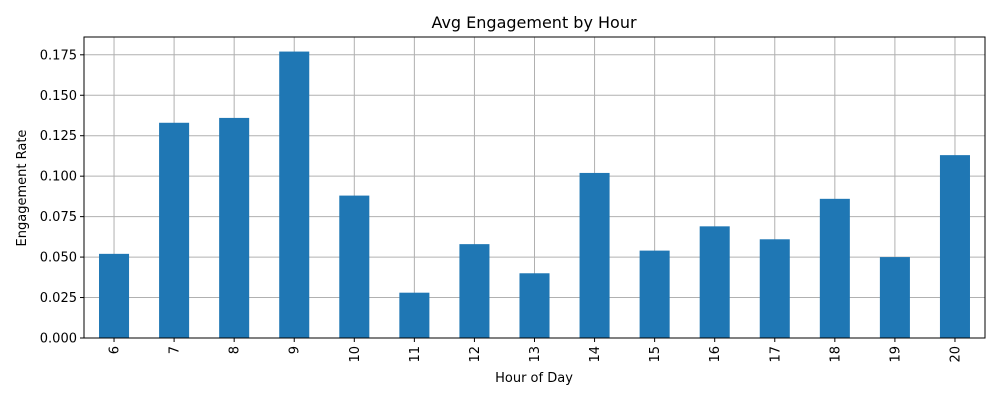  Describe the element at coordinates (955, 354) in the screenshot. I see `x-tick-label: 20` at that location.